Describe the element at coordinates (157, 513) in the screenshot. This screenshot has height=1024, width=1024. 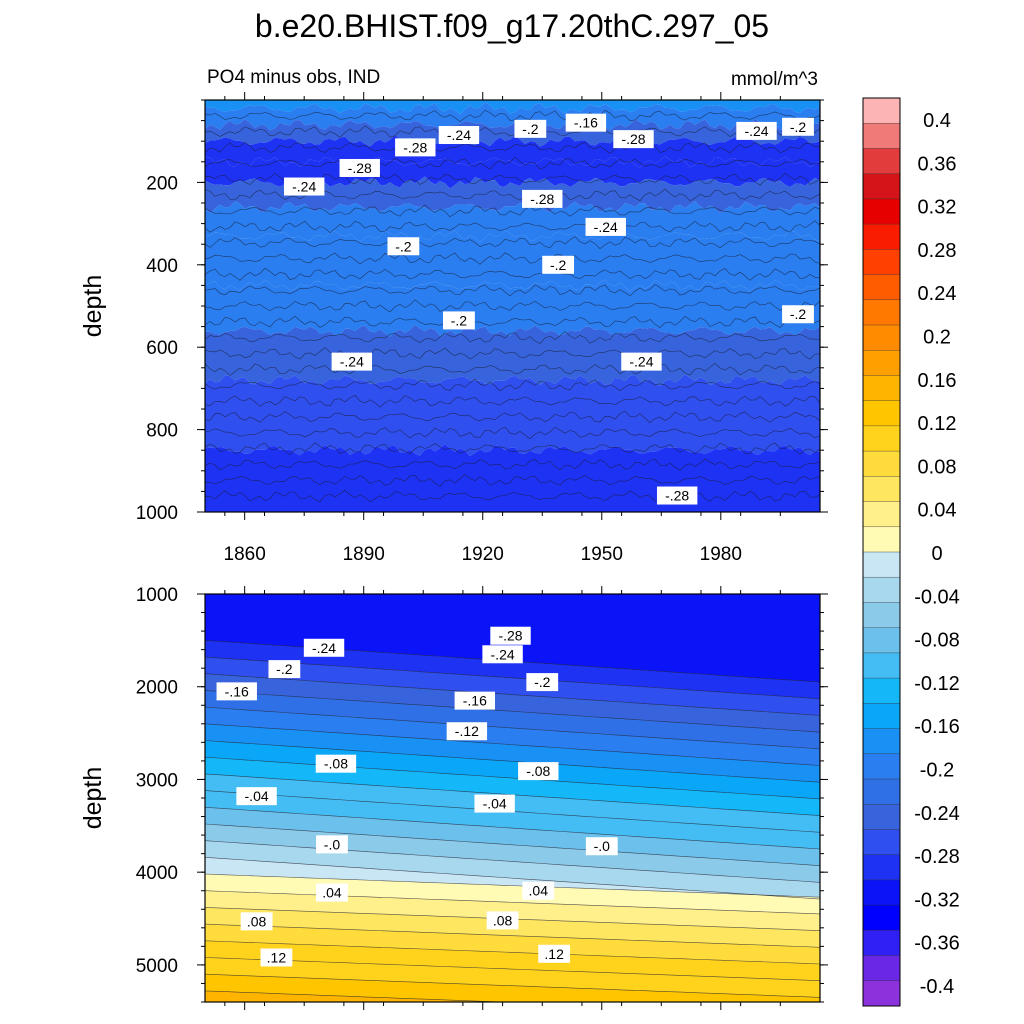
I see `y-tick-label: 1000` at that location.